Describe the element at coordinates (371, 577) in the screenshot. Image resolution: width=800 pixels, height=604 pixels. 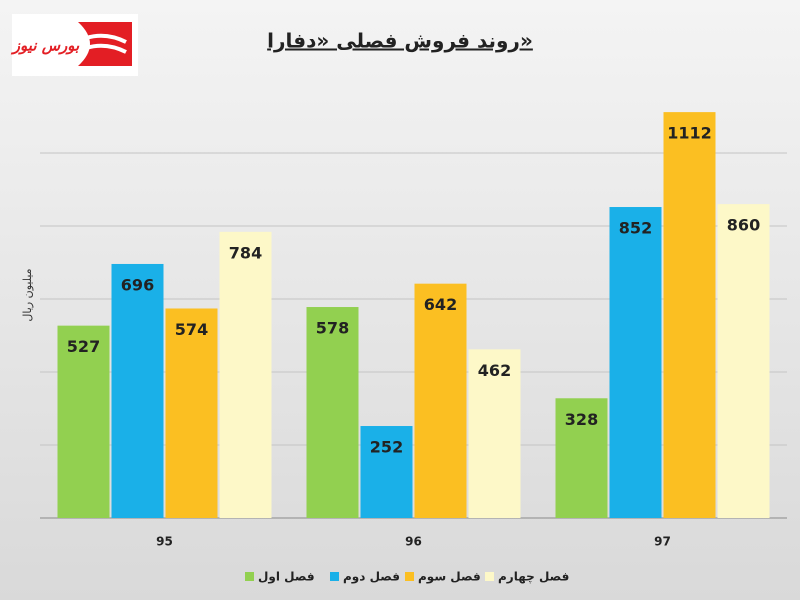
I see `legend-label: فصل دوم` at that location.